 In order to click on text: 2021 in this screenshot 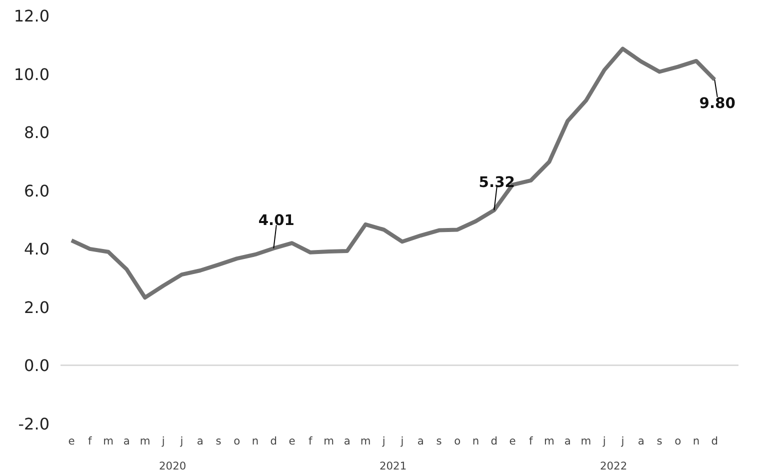, I will do `click(393, 466)`.